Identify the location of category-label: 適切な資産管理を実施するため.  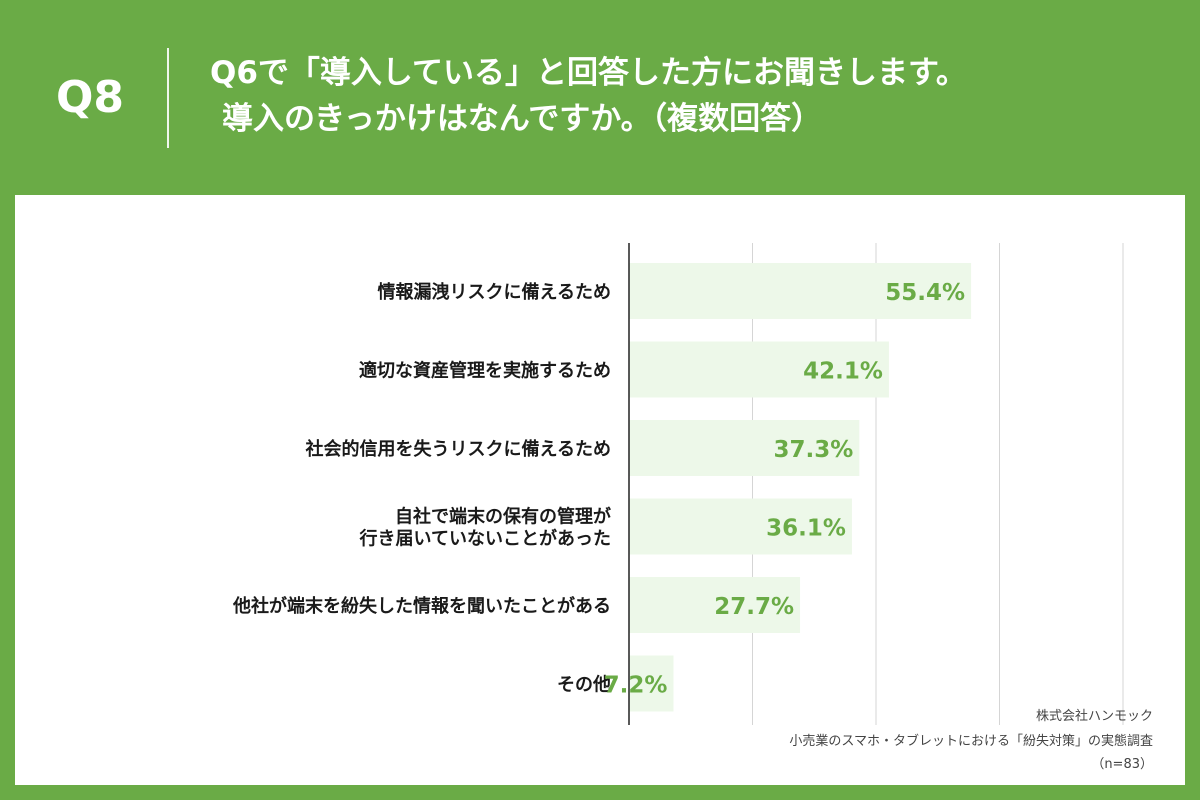
(485, 371).